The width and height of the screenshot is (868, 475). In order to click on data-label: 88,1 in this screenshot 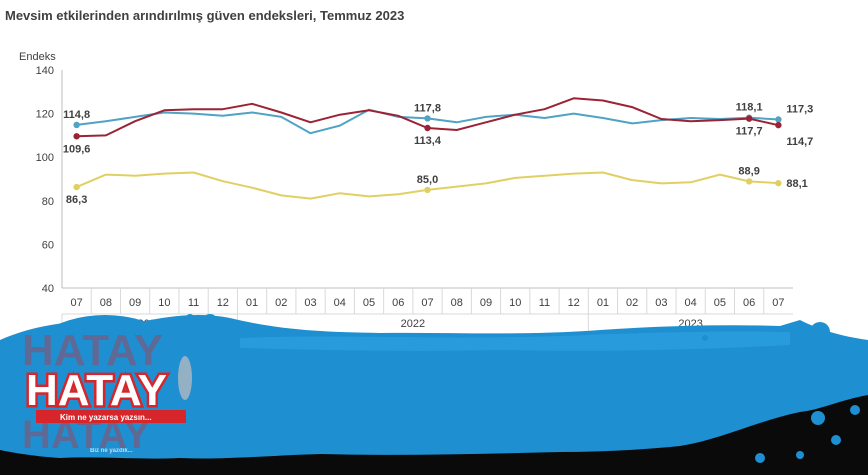, I will do `click(796, 184)`.